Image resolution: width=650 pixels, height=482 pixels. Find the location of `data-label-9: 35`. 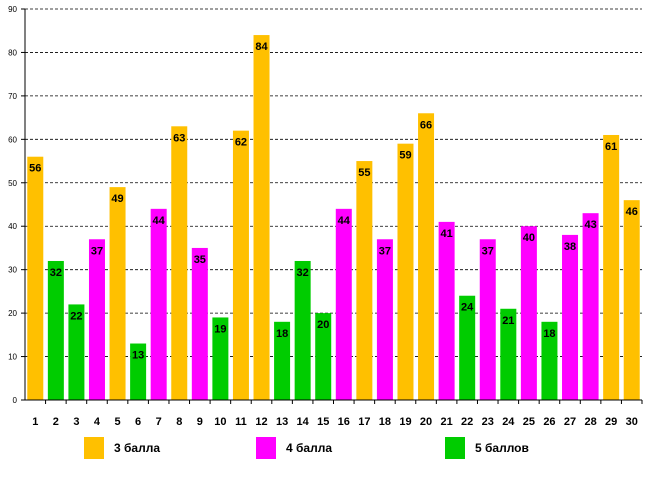

data-label-9: 35 is located at coordinates (200, 260).